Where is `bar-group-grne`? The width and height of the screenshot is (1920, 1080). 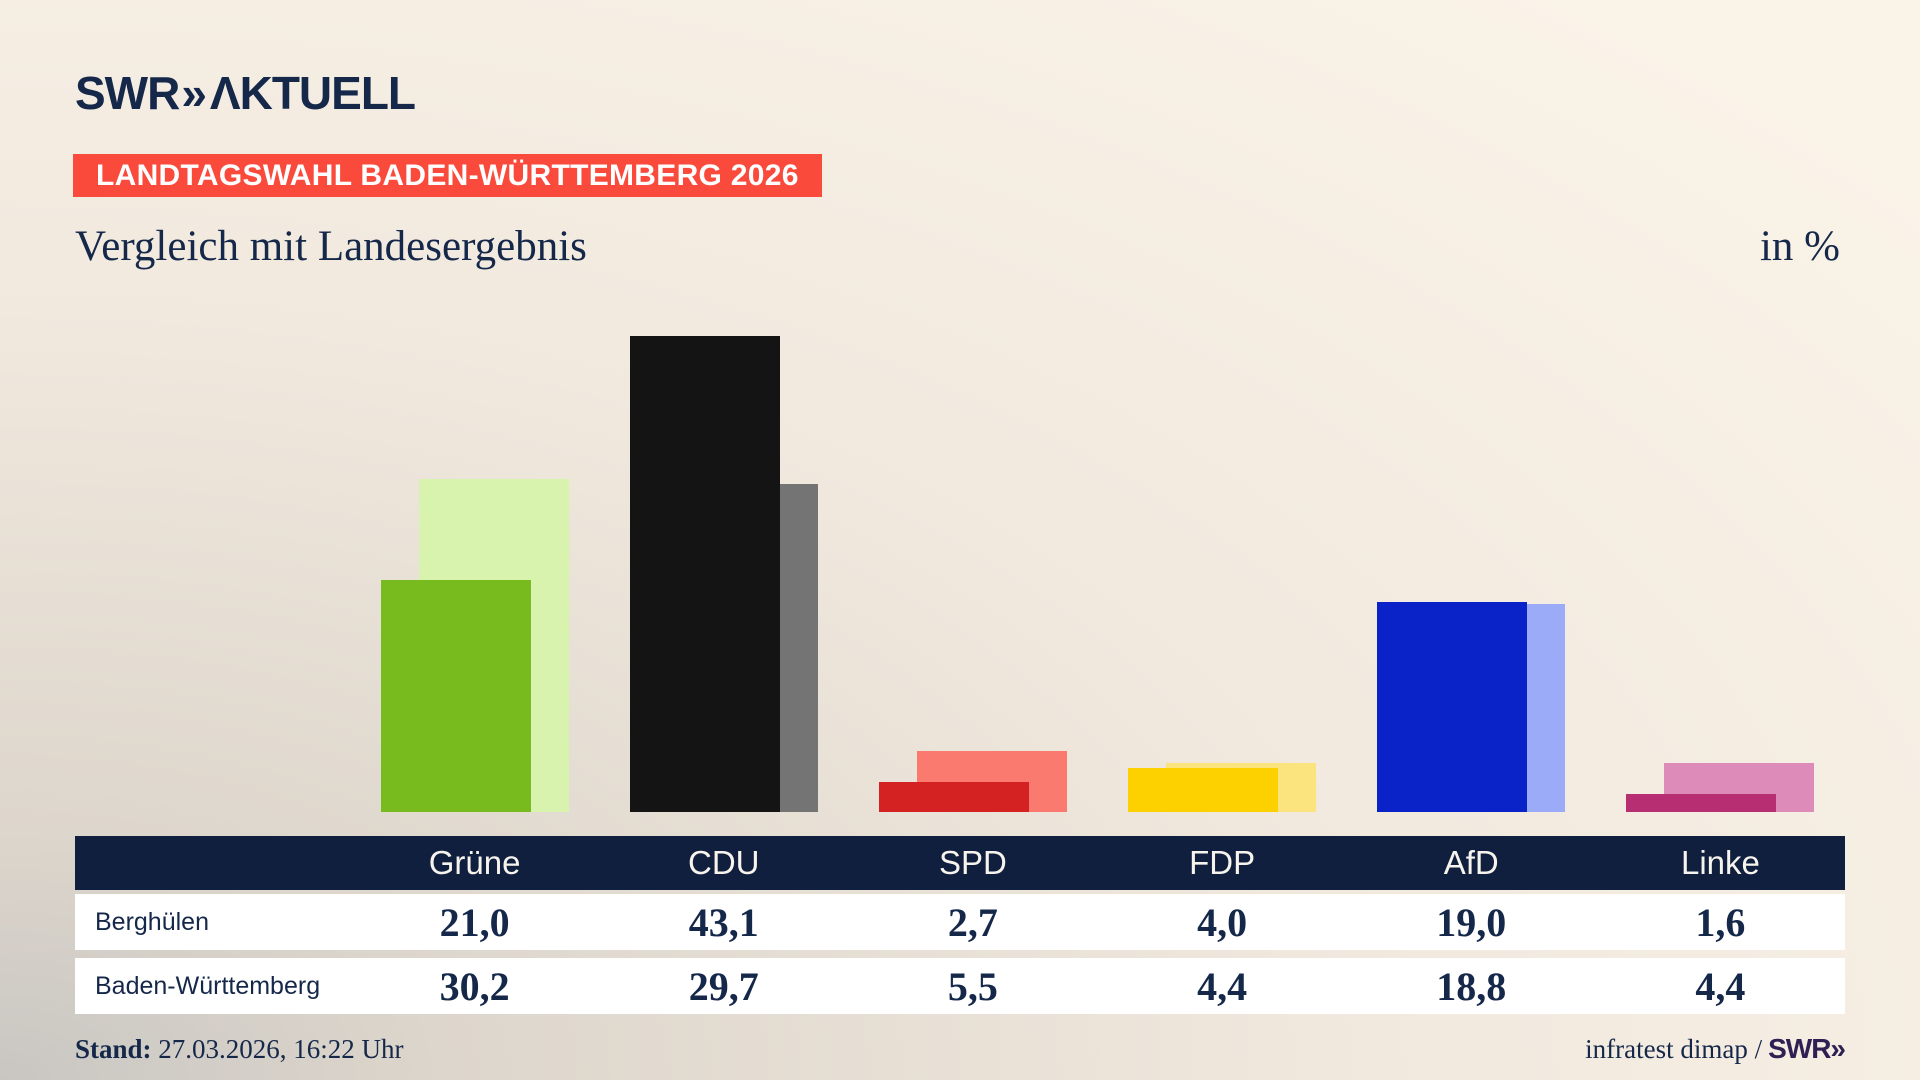 bar-group-grne is located at coordinates (474, 541).